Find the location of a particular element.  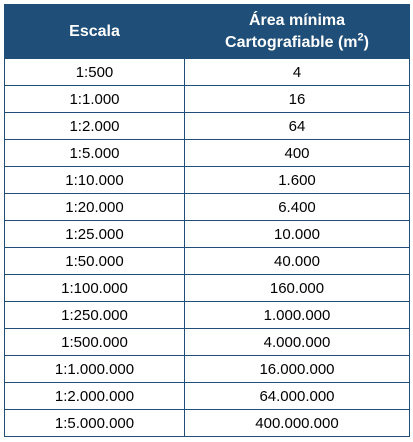

cell-escala: 1:2.000.000 is located at coordinates (94, 396).